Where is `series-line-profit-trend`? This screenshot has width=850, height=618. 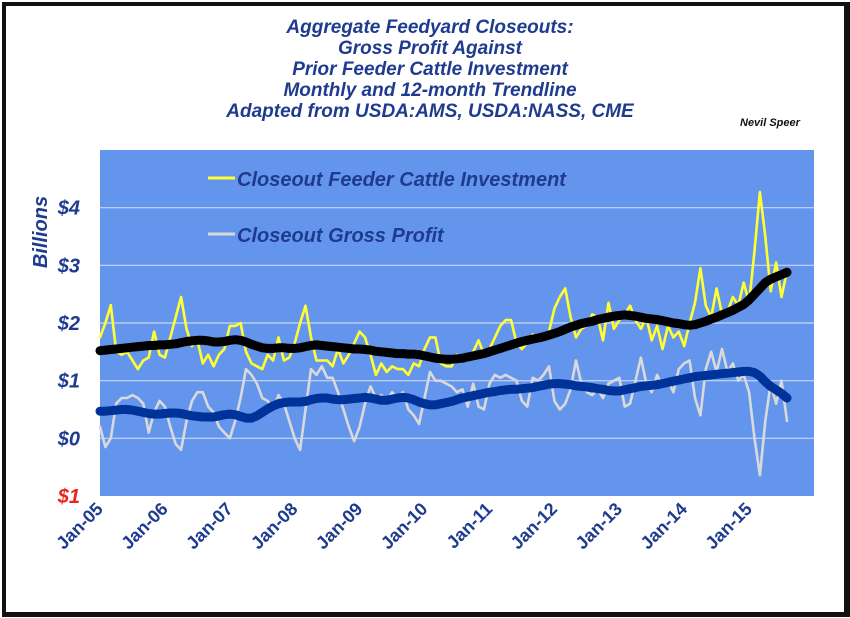 series-line-profit-trend is located at coordinates (443, 394).